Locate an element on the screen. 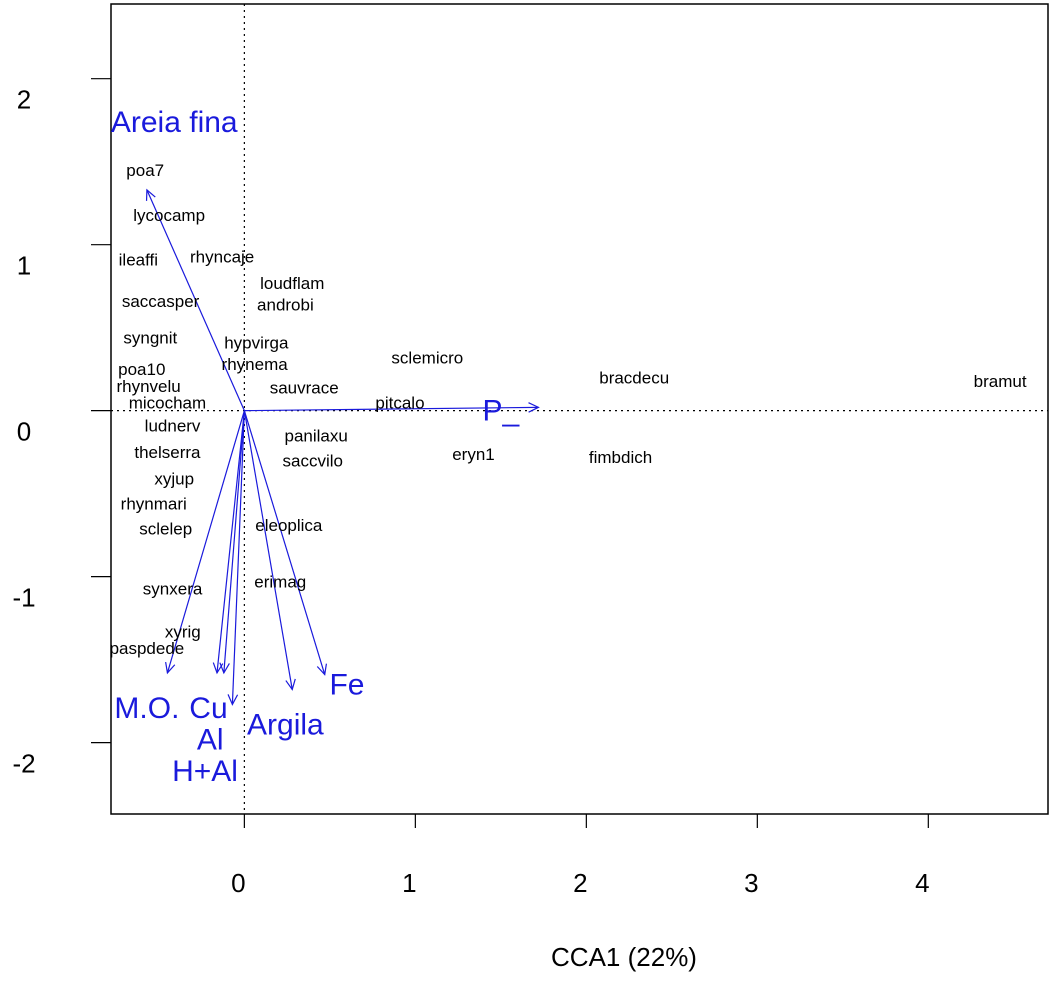 The image size is (1050, 983). env-vector-label: P_ is located at coordinates (501, 411).